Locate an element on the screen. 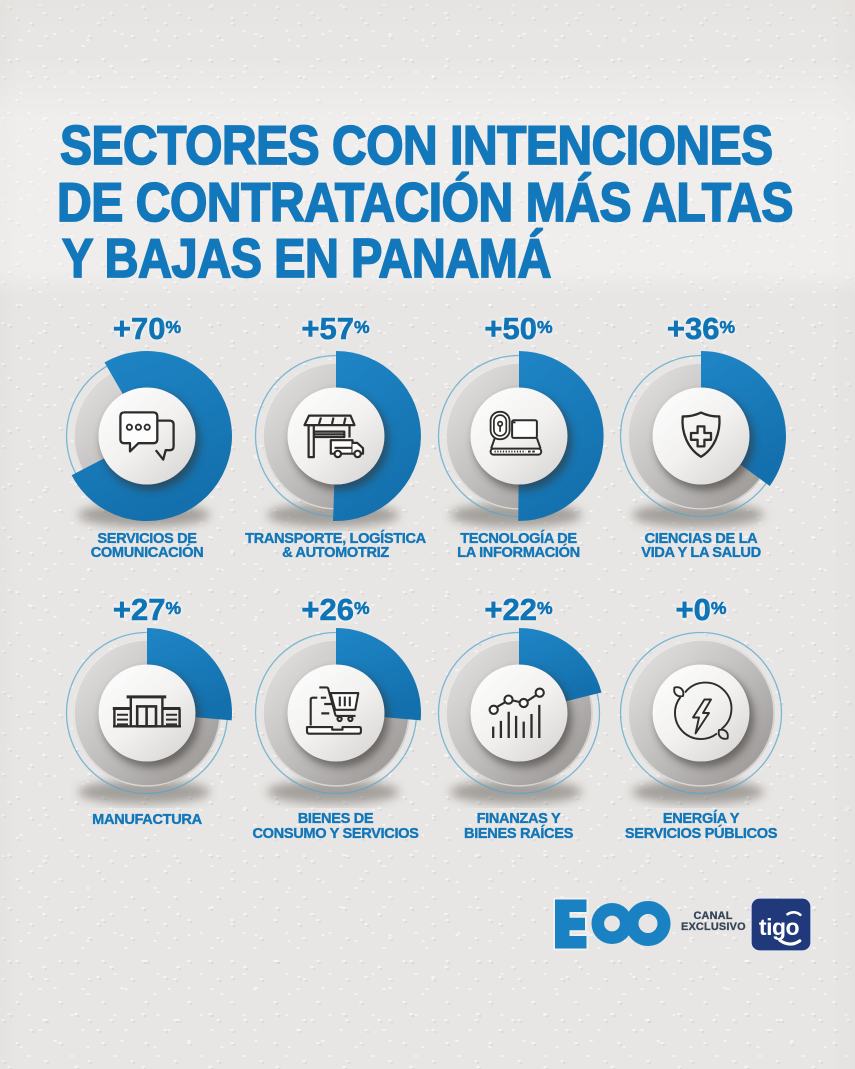 The image size is (855, 1069). svg-text: tigo is located at coordinates (779, 927).